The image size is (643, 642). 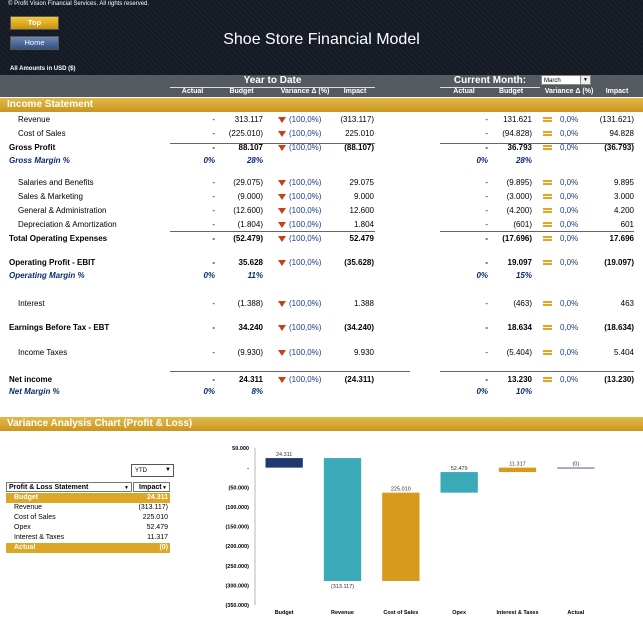 What do you see at coordinates (284, 463) in the screenshot?
I see `bar-budget` at bounding box center [284, 463].